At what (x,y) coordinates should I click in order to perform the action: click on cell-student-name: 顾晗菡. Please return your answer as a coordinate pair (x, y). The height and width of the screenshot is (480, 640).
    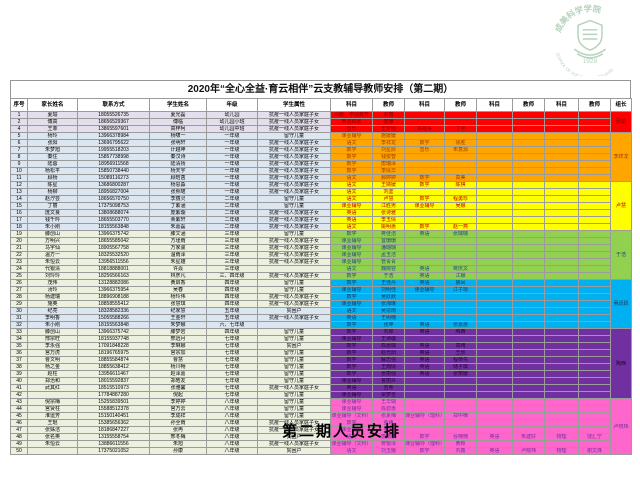
    Looking at the image, I should click on (178, 178).